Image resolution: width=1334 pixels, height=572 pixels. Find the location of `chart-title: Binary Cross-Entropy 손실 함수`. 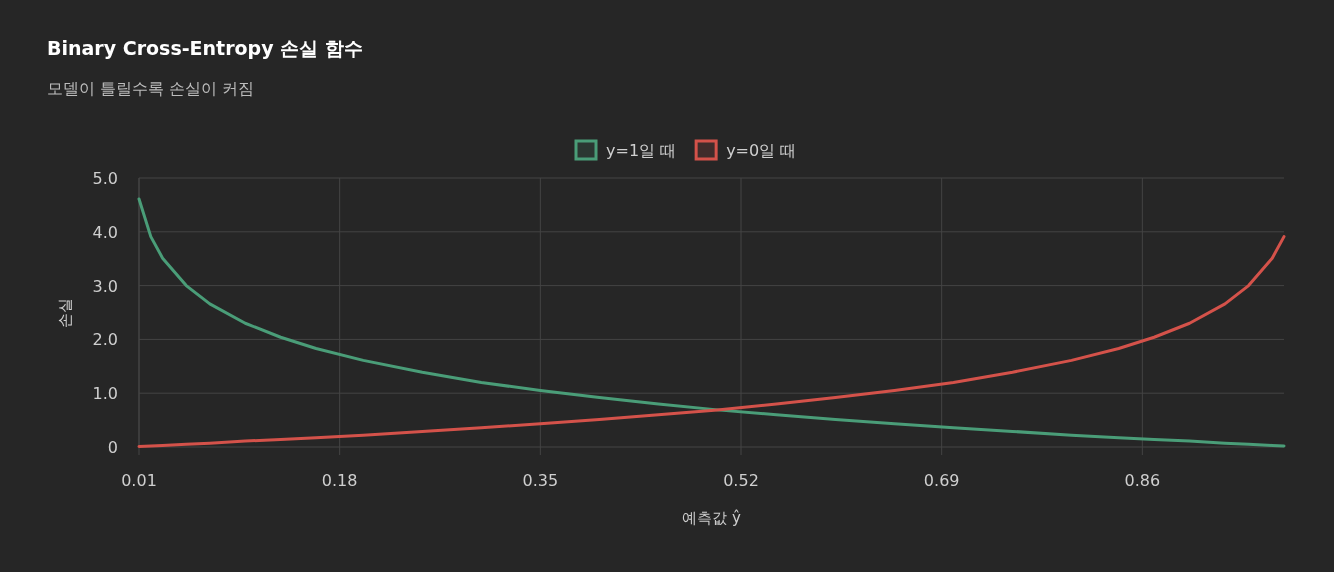

chart-title: Binary Cross-Entropy 손실 함수 is located at coordinates (205, 48).